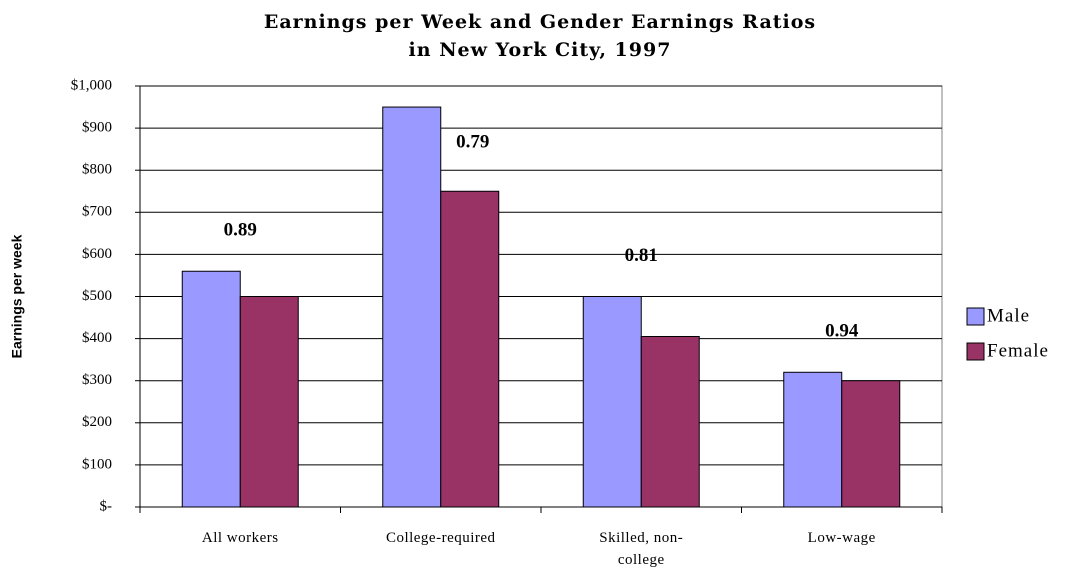 The image size is (1075, 581). What do you see at coordinates (841, 538) in the screenshot?
I see `x-tick-label: Low-wage` at bounding box center [841, 538].